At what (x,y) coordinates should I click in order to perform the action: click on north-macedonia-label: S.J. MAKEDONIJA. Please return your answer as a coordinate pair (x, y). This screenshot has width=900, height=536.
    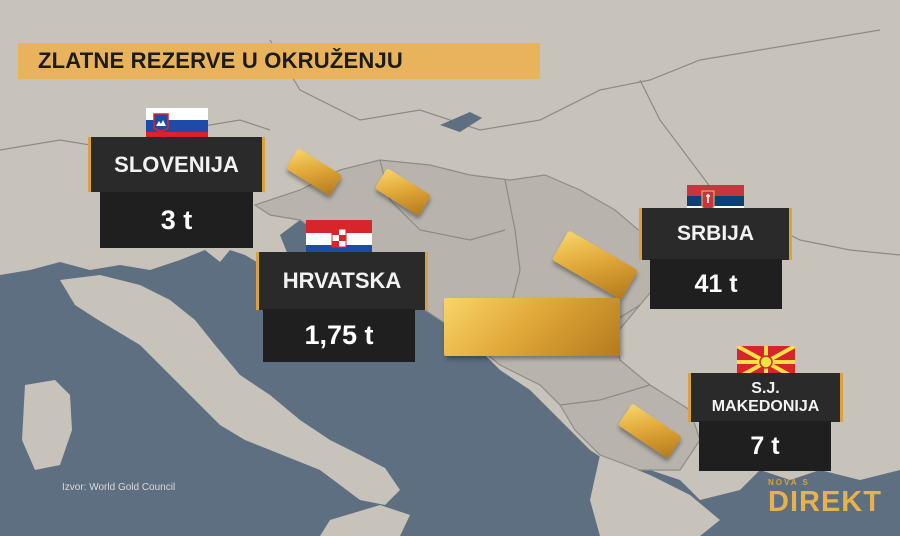
    Looking at the image, I should click on (765, 397).